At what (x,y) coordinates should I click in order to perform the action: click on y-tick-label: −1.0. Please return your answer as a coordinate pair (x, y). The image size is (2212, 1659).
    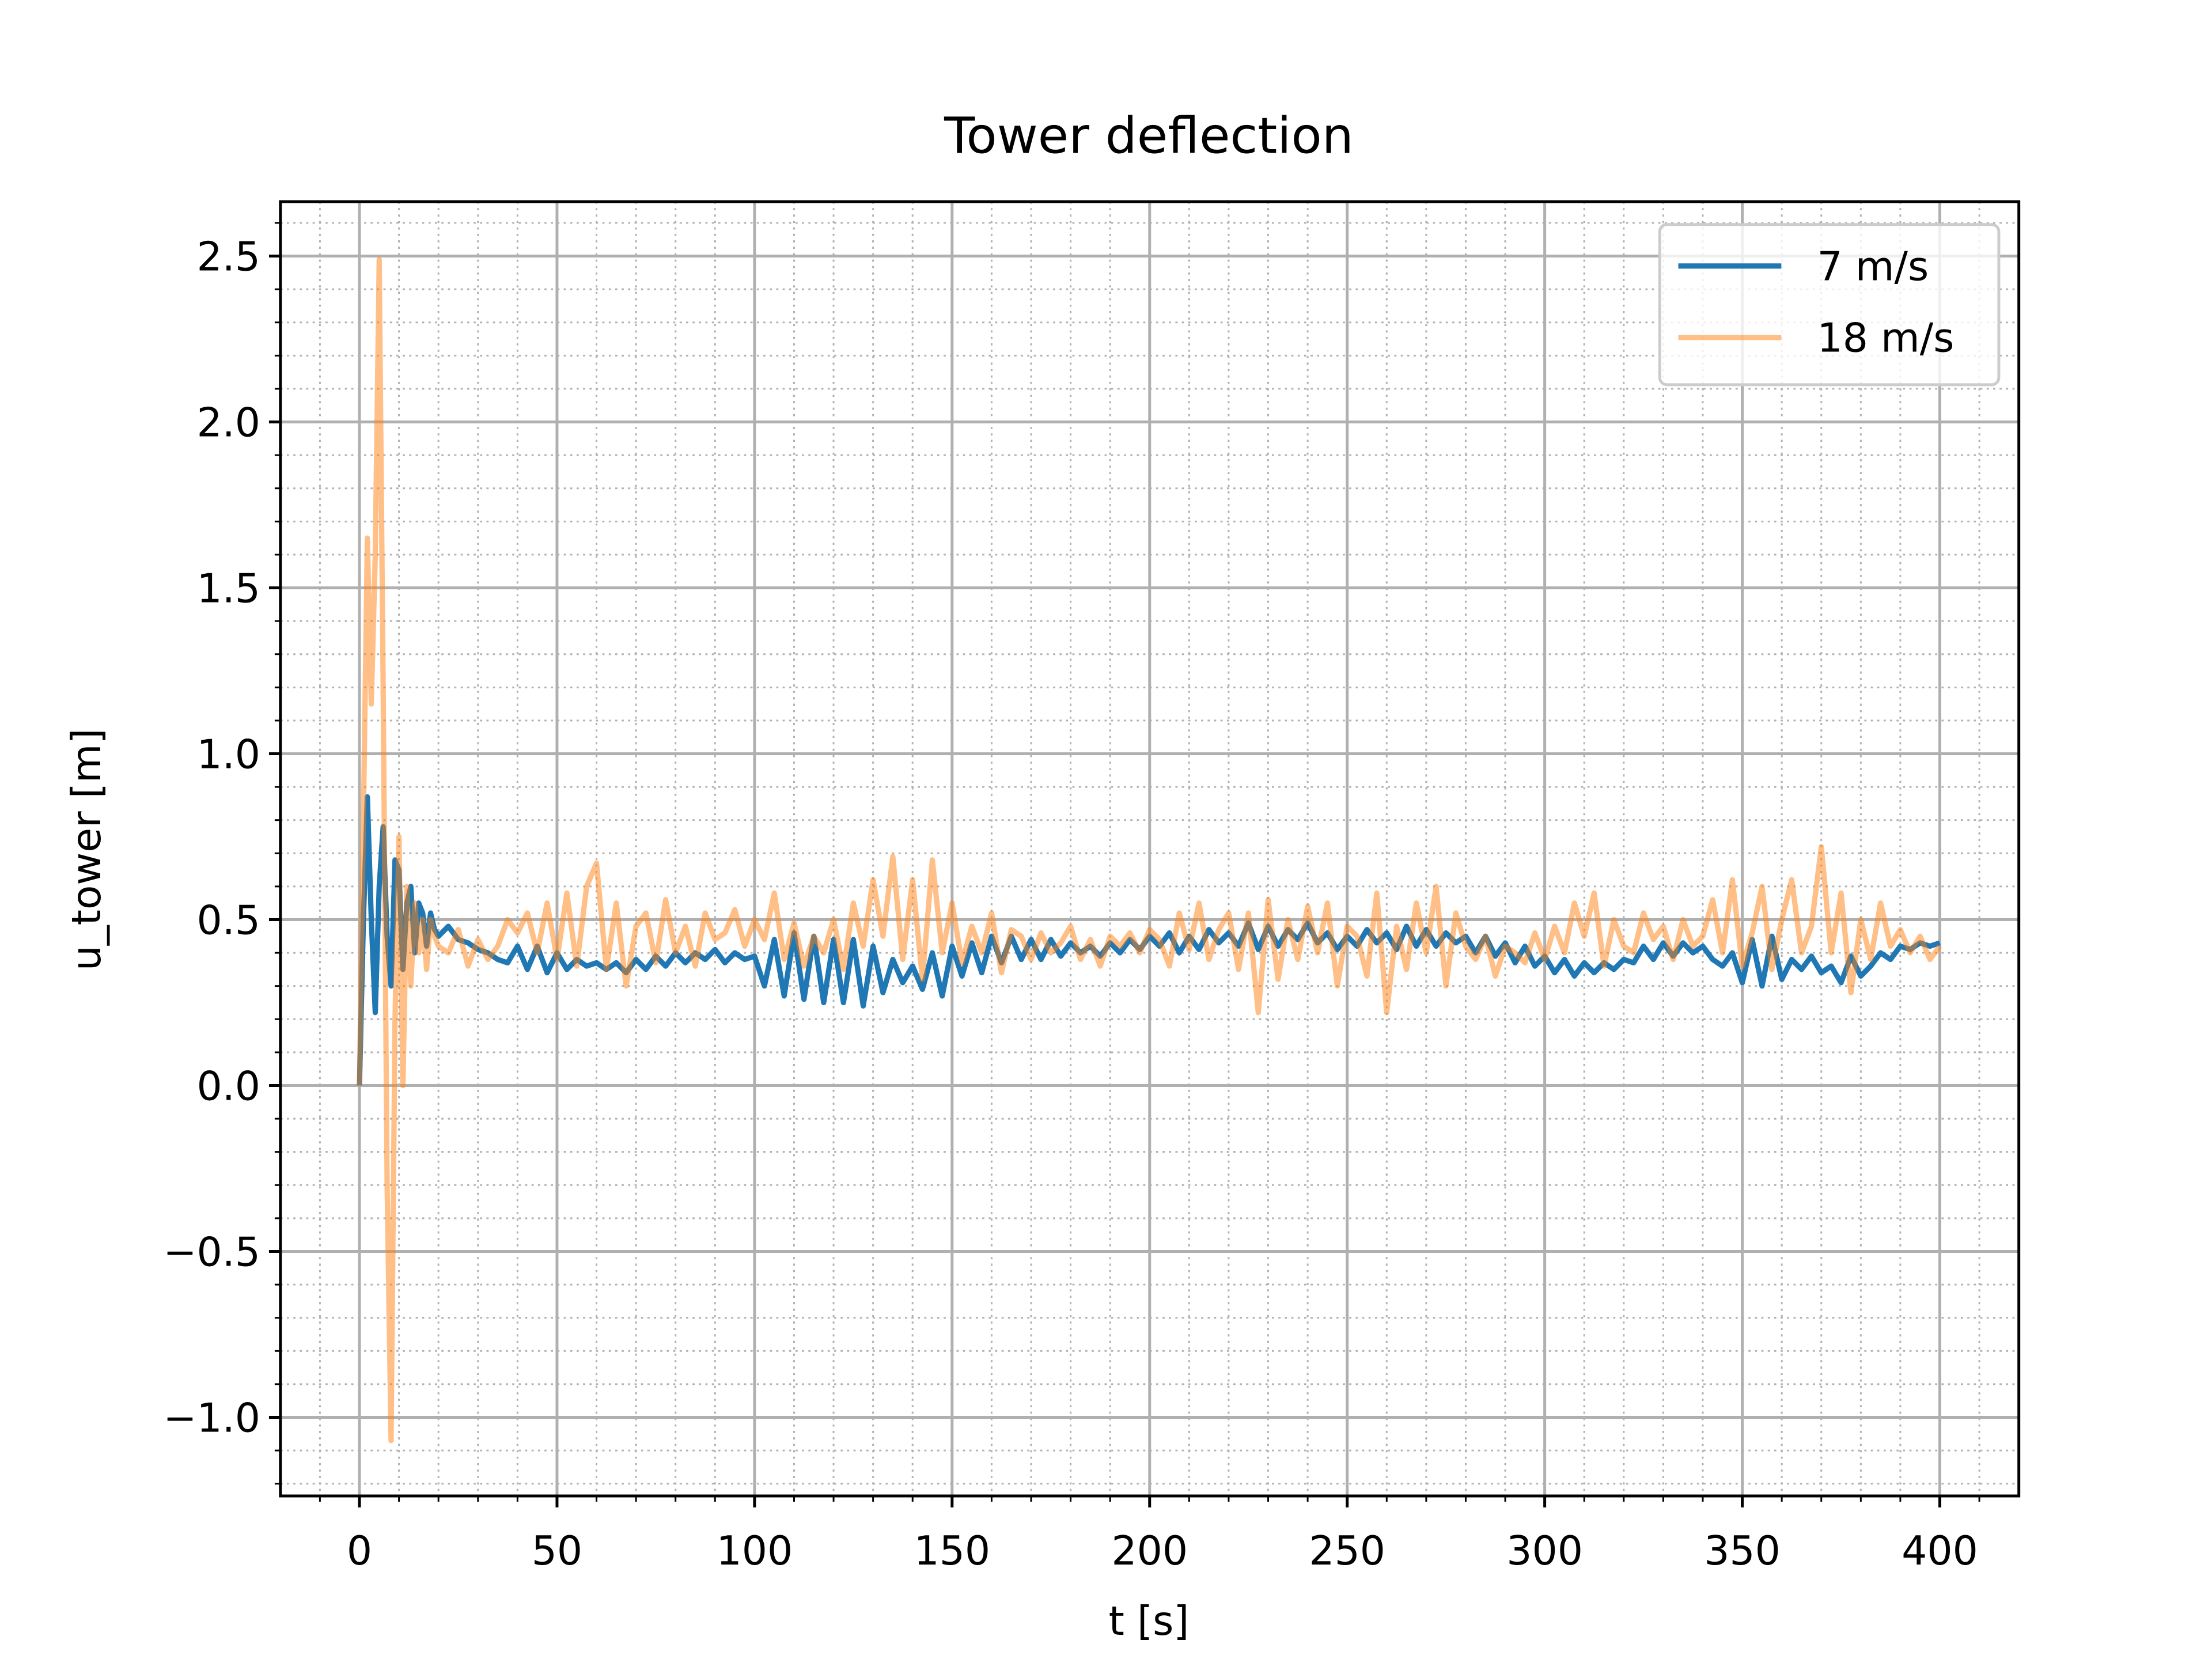
    Looking at the image, I should click on (211, 1418).